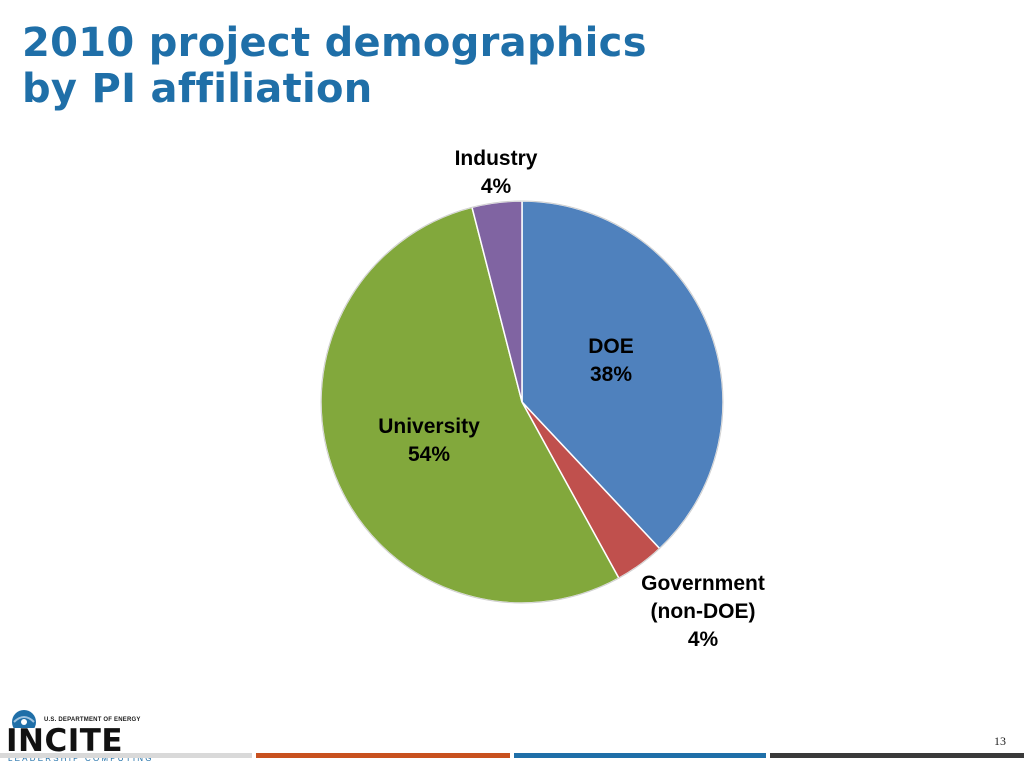  I want to click on logo-wordmark: INCITE, so click(65, 741).